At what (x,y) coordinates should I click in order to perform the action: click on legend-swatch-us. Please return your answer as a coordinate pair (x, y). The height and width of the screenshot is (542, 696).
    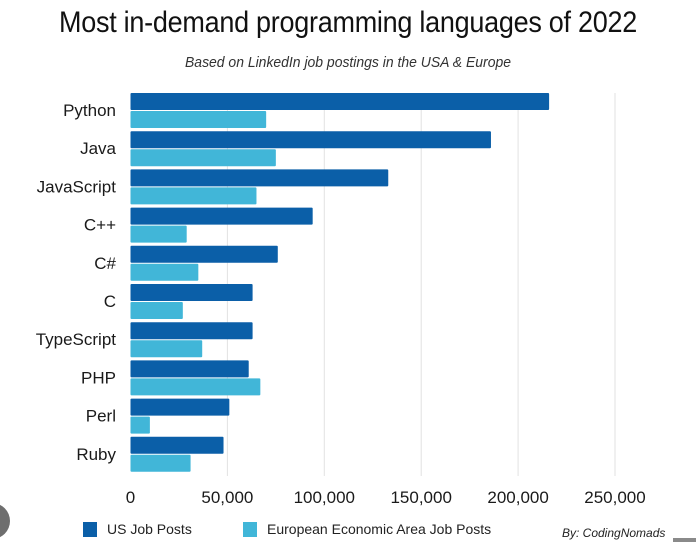
    Looking at the image, I should click on (90, 529).